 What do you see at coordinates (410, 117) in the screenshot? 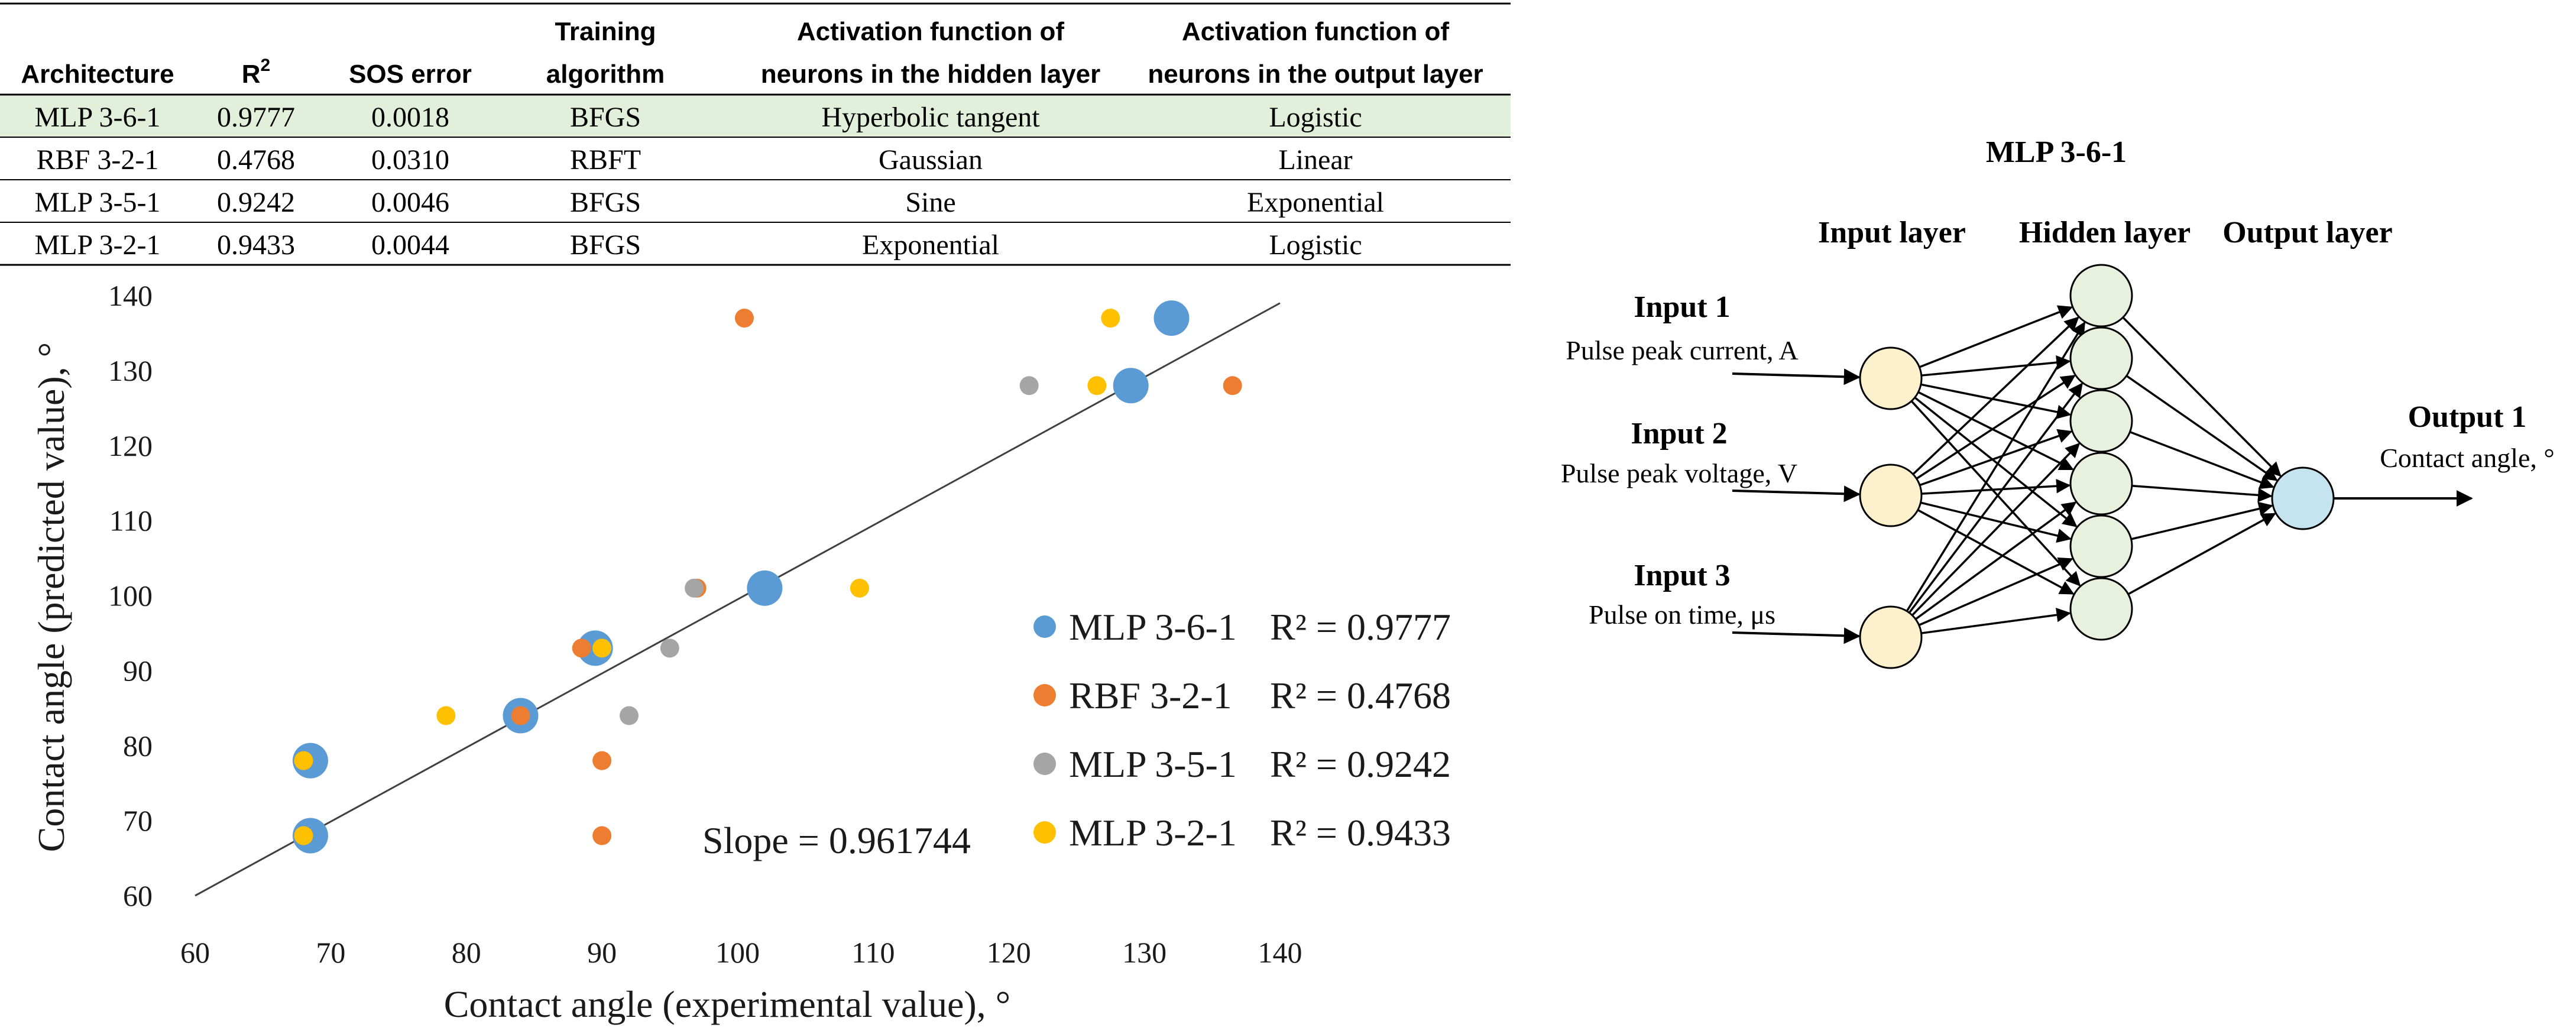
I see `table-cell: 0.0018` at bounding box center [410, 117].